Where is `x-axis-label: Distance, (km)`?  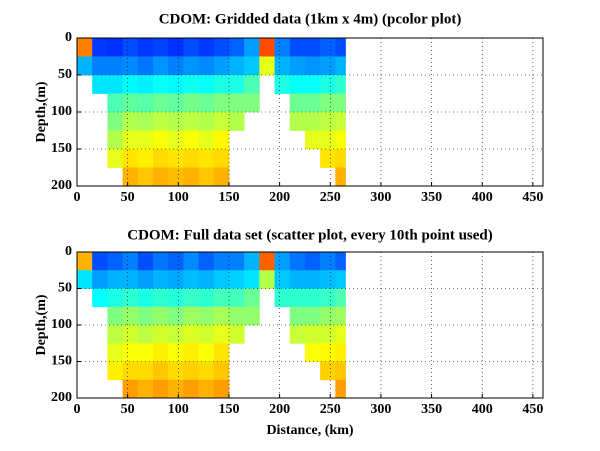
x-axis-label: Distance, (km) is located at coordinates (309, 430).